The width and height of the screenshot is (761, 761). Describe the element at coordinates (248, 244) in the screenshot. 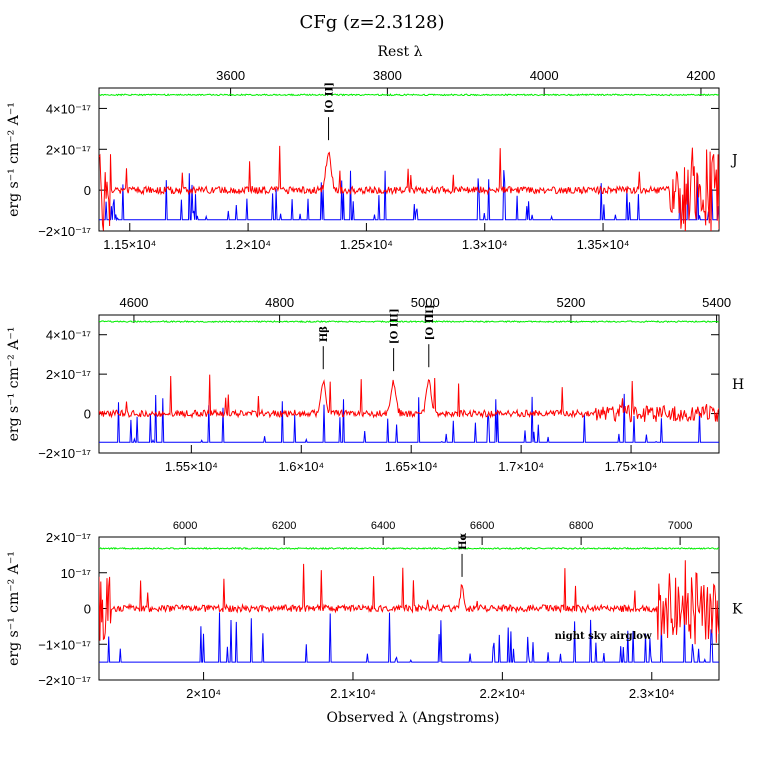

I see `x-tick-label: 1.2×10⁴` at that location.